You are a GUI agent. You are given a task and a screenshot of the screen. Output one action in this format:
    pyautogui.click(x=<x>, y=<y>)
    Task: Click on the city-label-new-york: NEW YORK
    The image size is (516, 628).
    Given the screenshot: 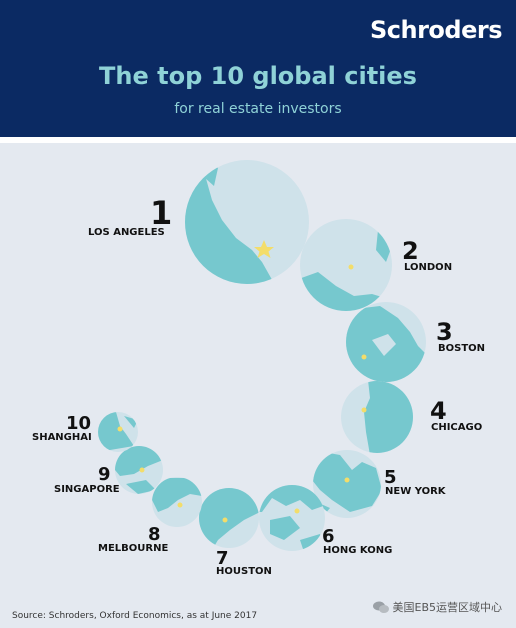 What is the action you would take?
    pyautogui.click(x=415, y=491)
    